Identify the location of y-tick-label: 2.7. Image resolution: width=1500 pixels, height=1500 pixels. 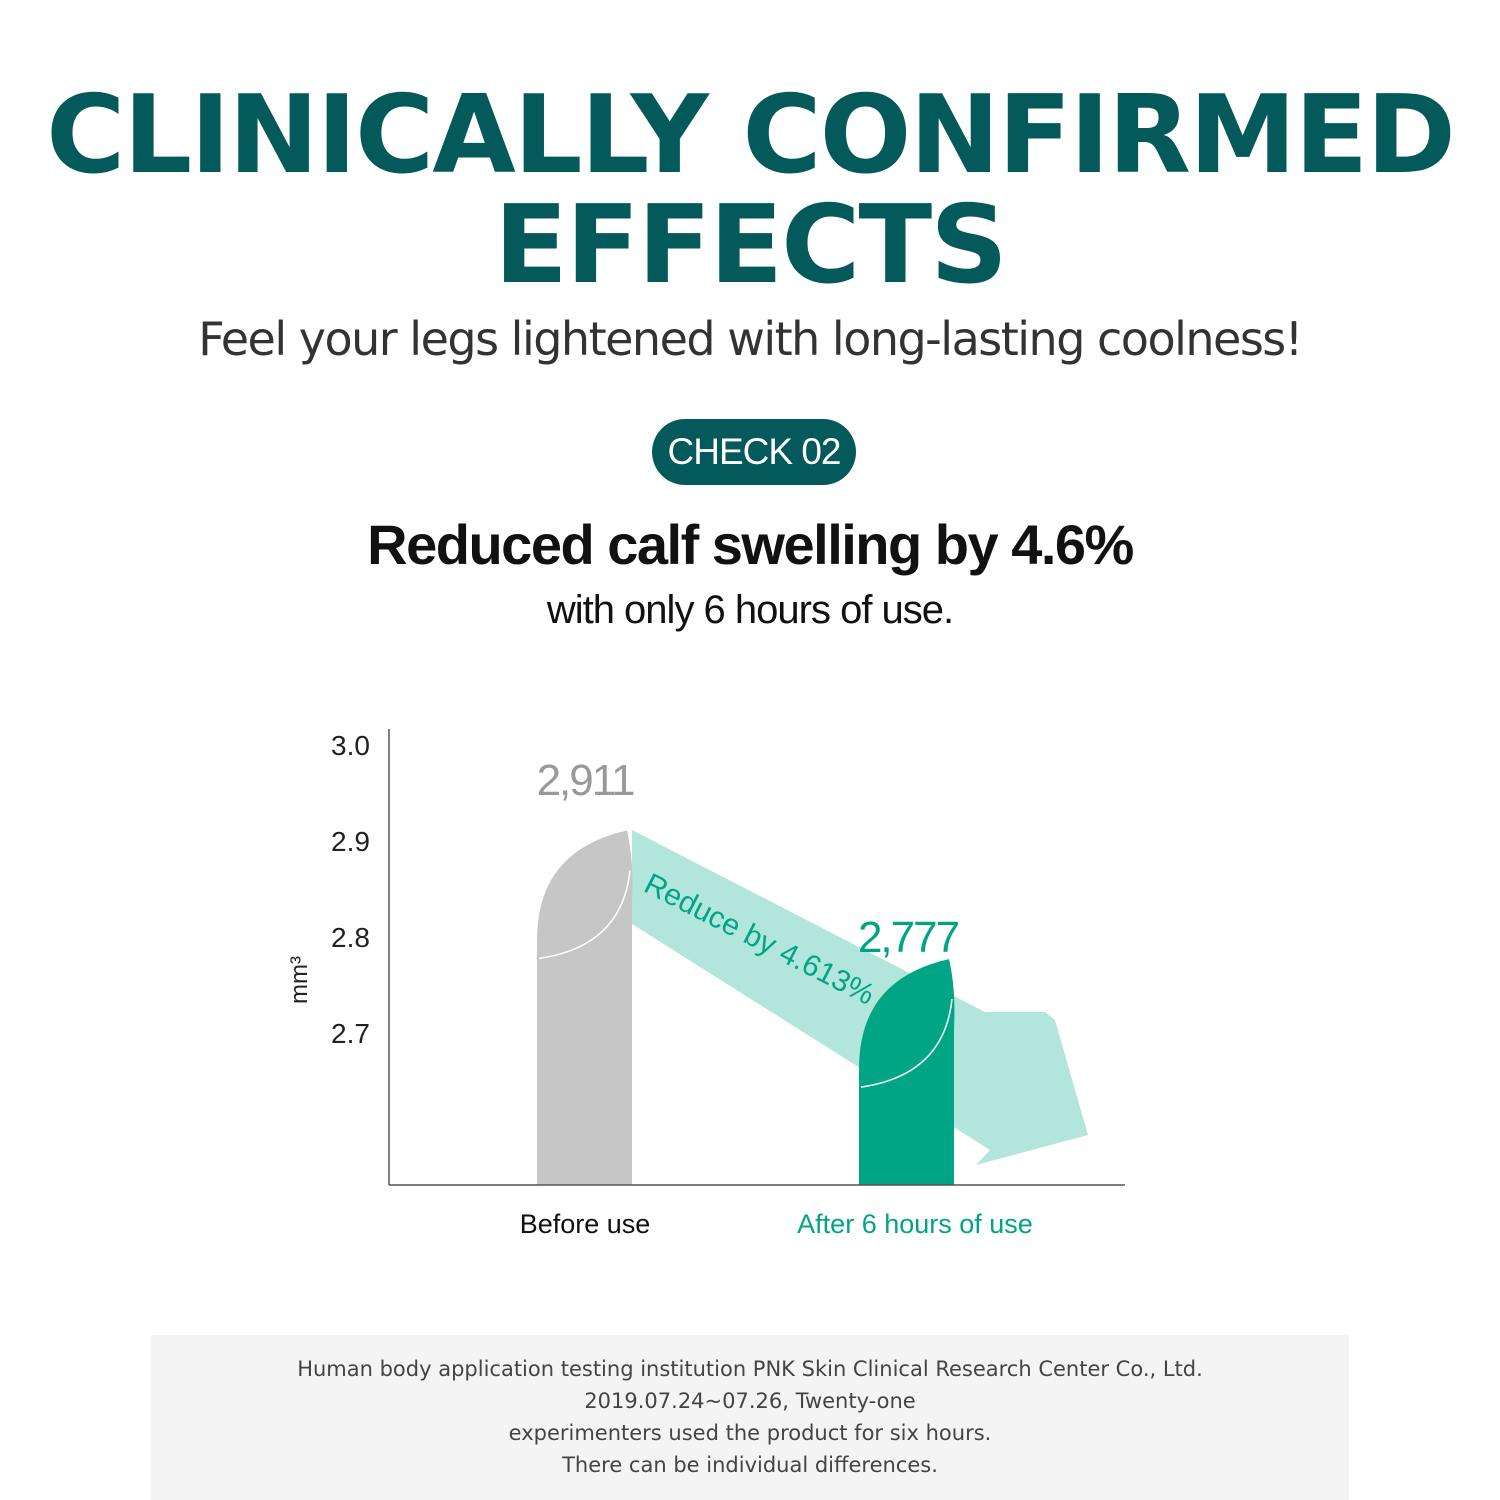
(350, 1033).